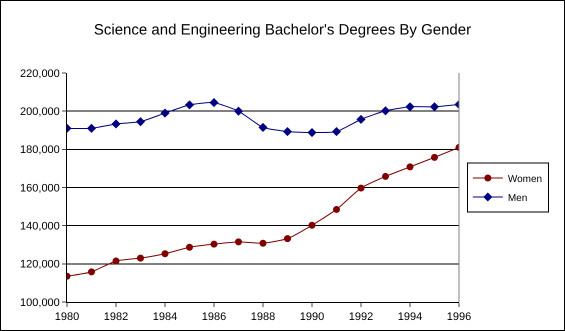 This screenshot has height=331, width=565. I want to click on chart-title: Science and Engineering Bachelor's Degrees By Gender, so click(283, 30).